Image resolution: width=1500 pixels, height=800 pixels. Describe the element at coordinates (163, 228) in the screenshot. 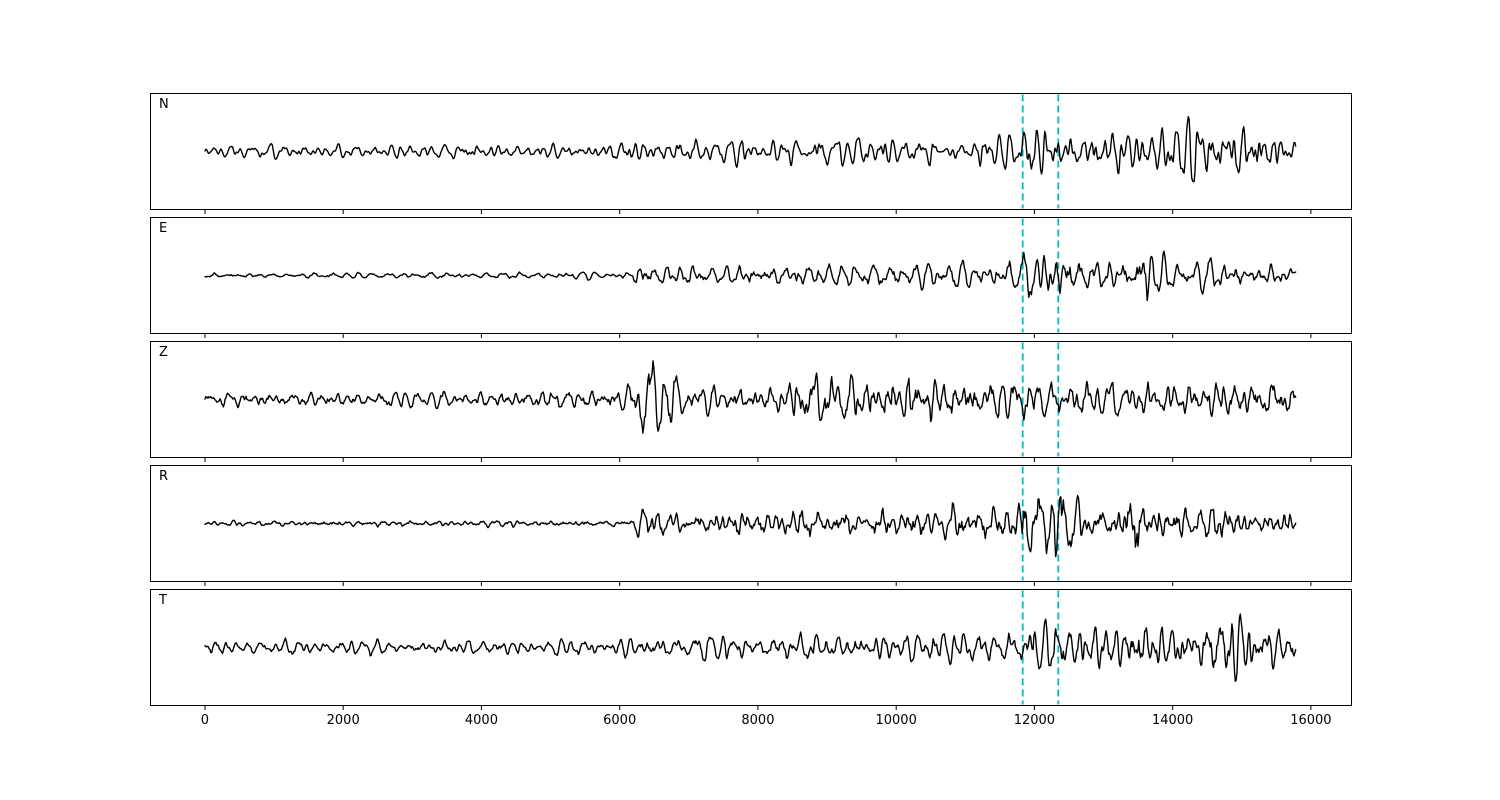

I see `panel-label-e: E` at that location.